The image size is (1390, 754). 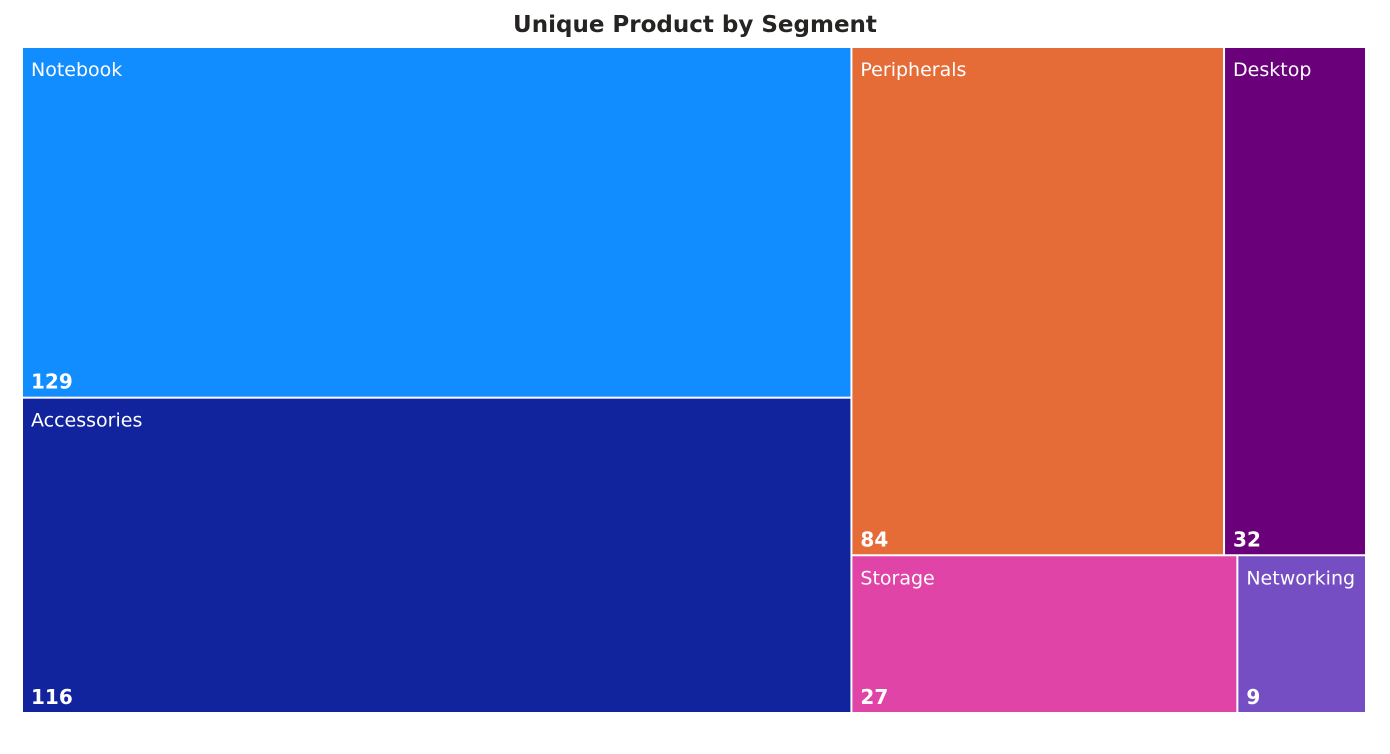 What do you see at coordinates (52, 382) in the screenshot?
I see `treemap-value-notebook: 129` at bounding box center [52, 382].